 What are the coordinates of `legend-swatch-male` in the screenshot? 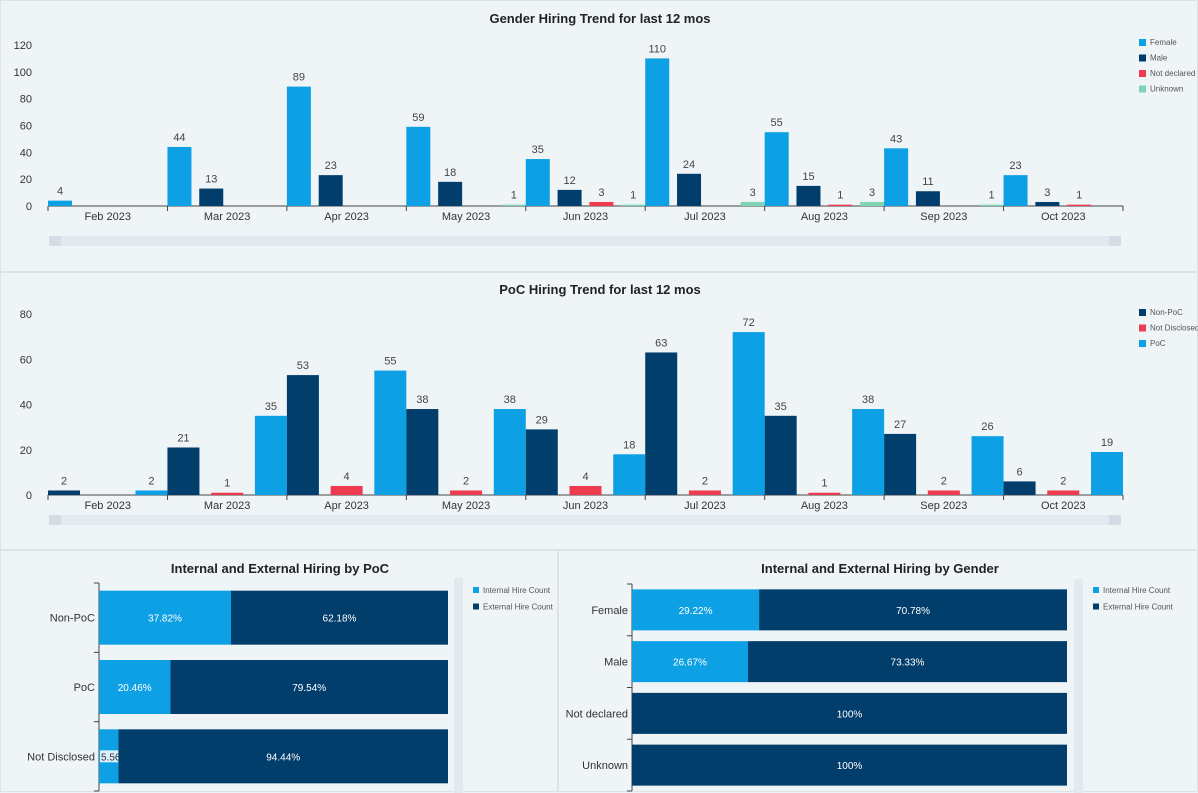 It's located at (1142, 58).